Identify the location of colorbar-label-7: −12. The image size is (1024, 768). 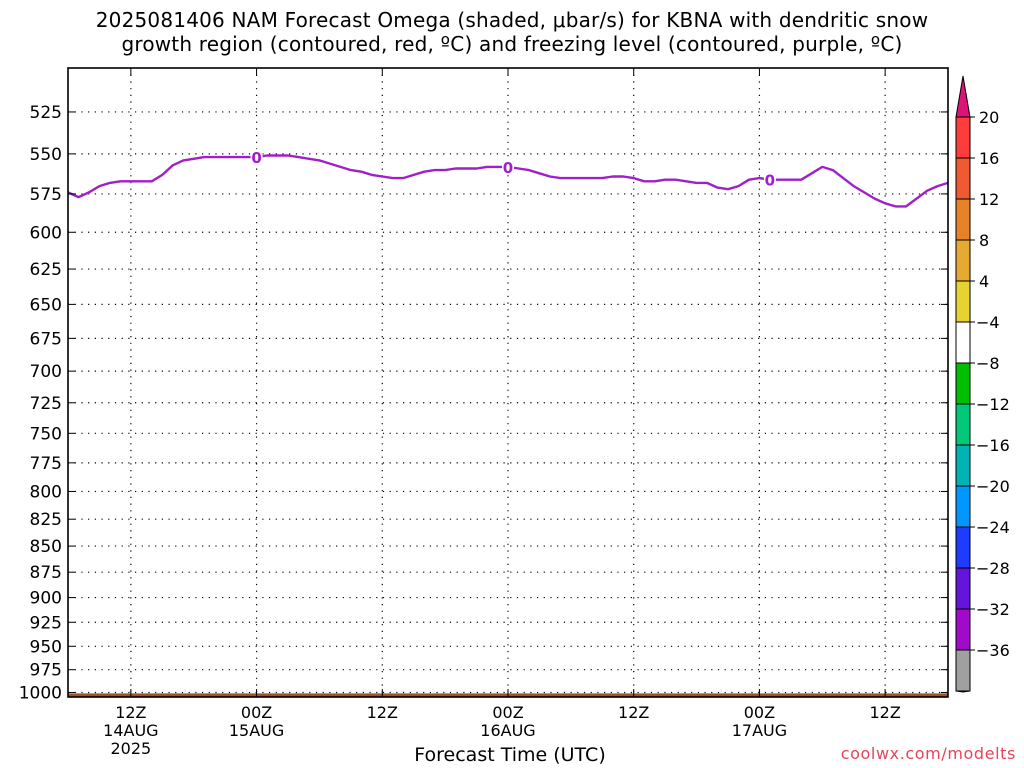
(993, 404).